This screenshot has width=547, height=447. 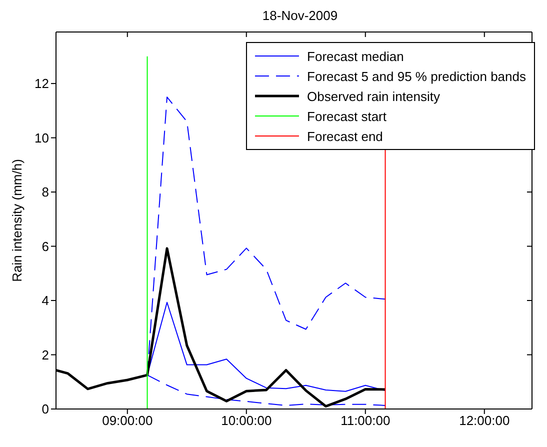 What do you see at coordinates (300, 15) in the screenshot?
I see `chart-title: 18-Nov-2009` at bounding box center [300, 15].